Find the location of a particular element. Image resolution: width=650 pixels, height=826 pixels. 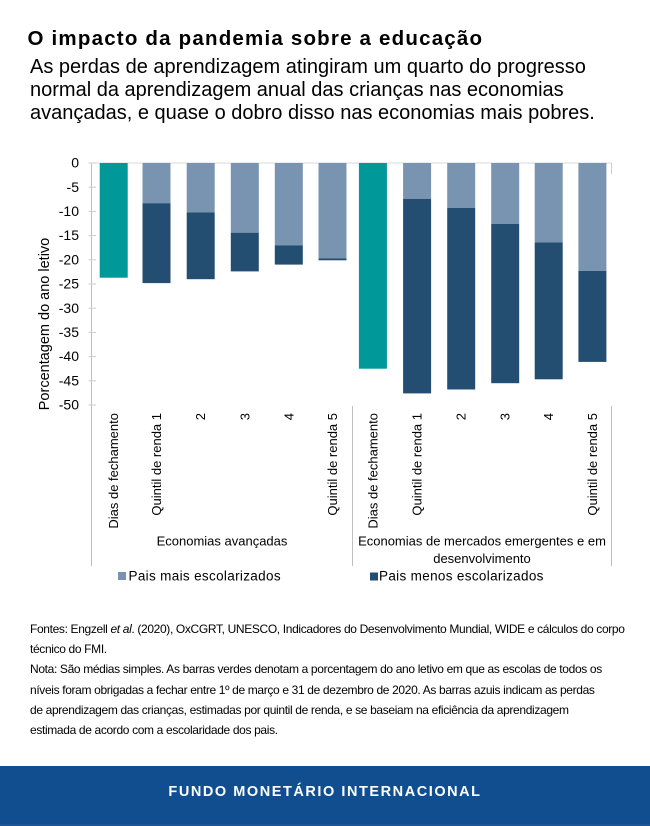

svg-text: -40 is located at coordinates (69, 356).